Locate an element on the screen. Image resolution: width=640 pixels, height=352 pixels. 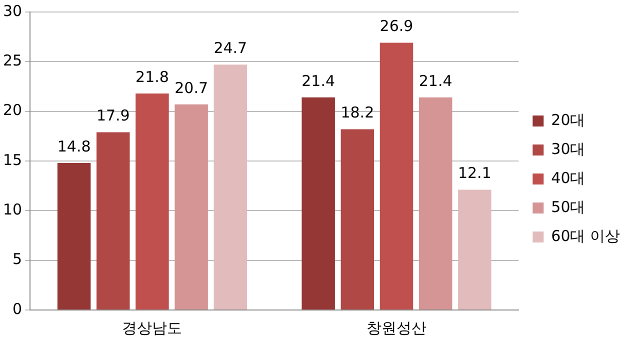
legend-label: 20대 is located at coordinates (568, 119).